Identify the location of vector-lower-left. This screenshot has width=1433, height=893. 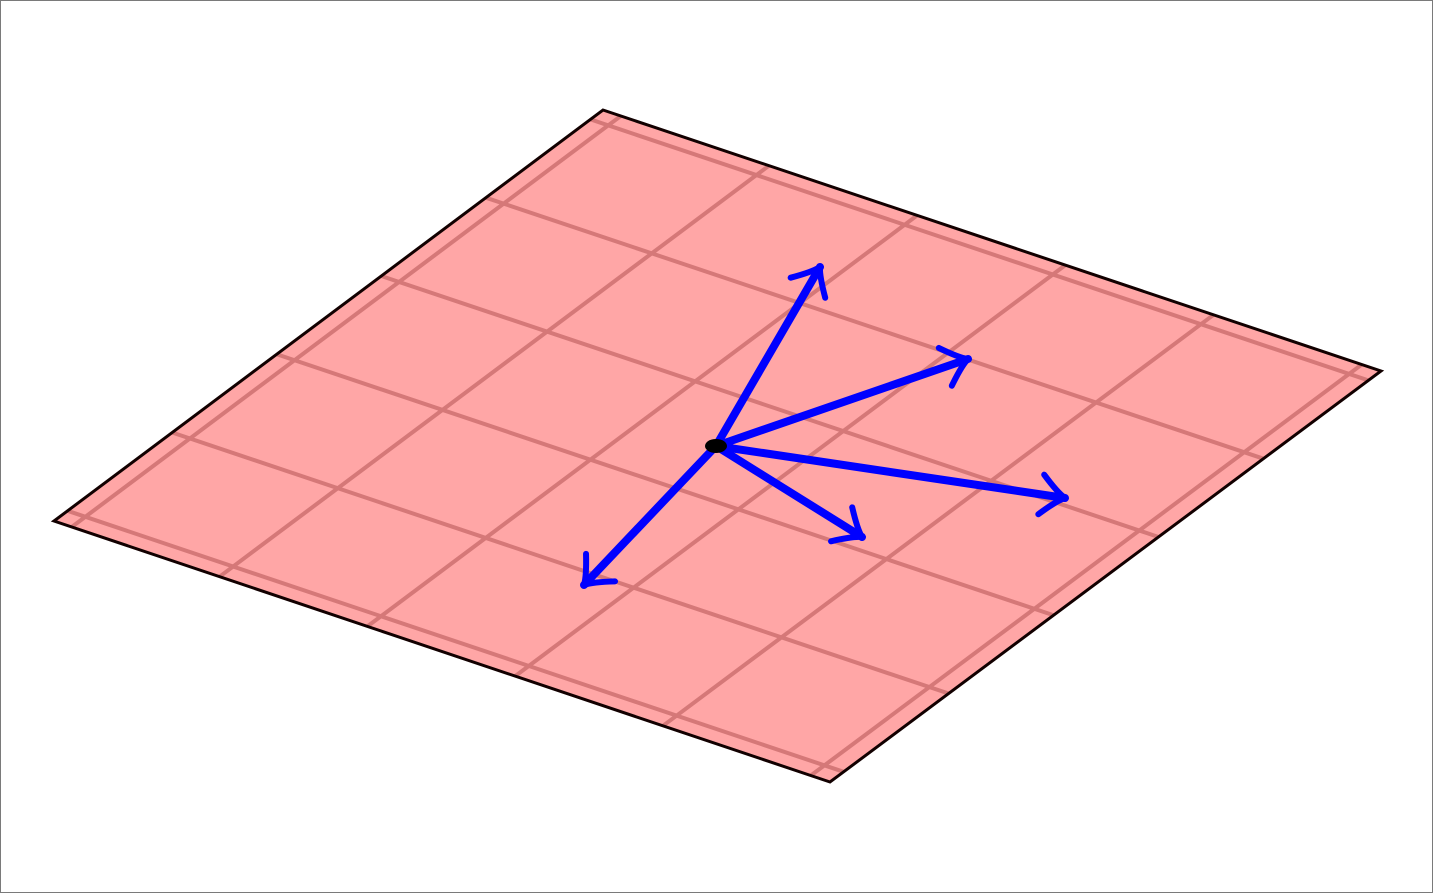
(650, 515).